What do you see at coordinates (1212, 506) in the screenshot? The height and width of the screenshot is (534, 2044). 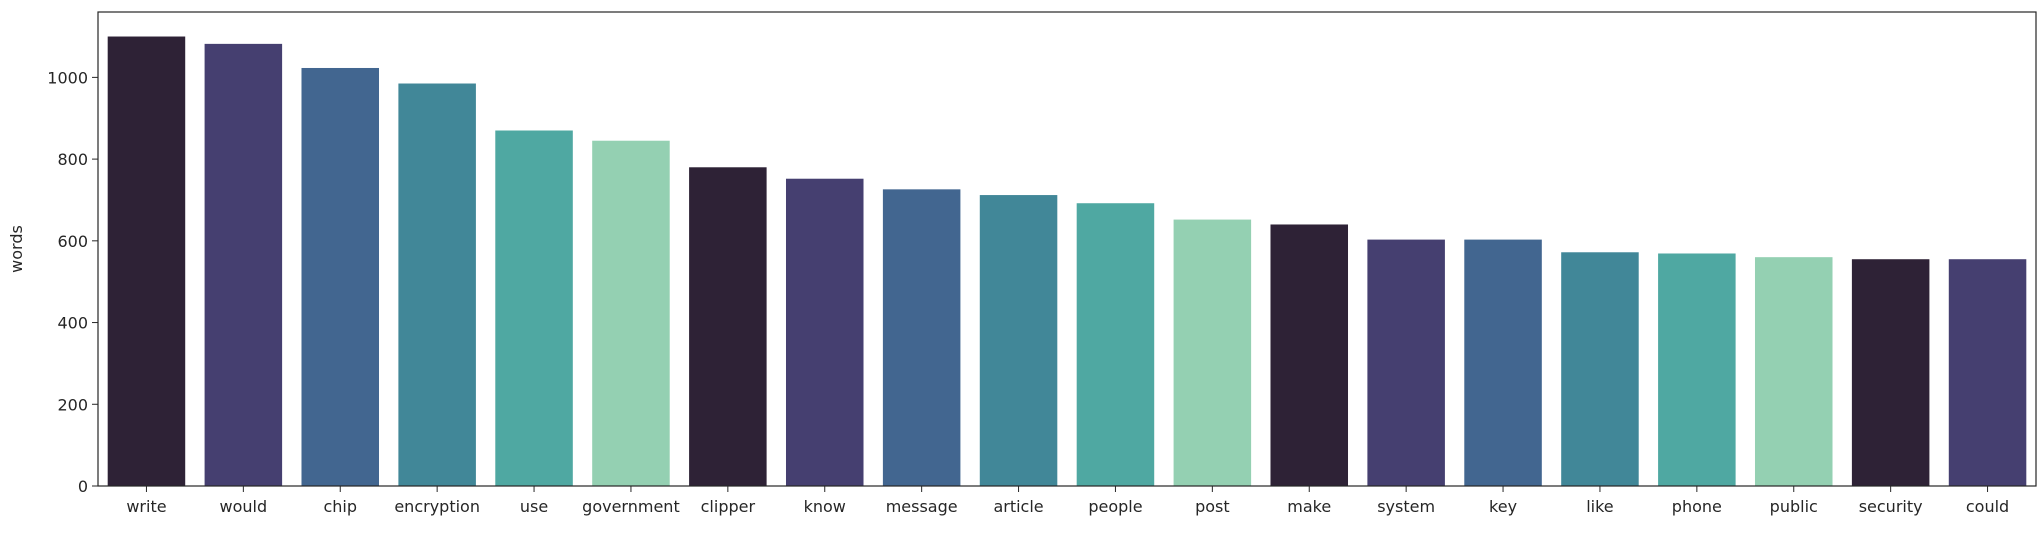 I see `x-tick-label: post` at bounding box center [1212, 506].